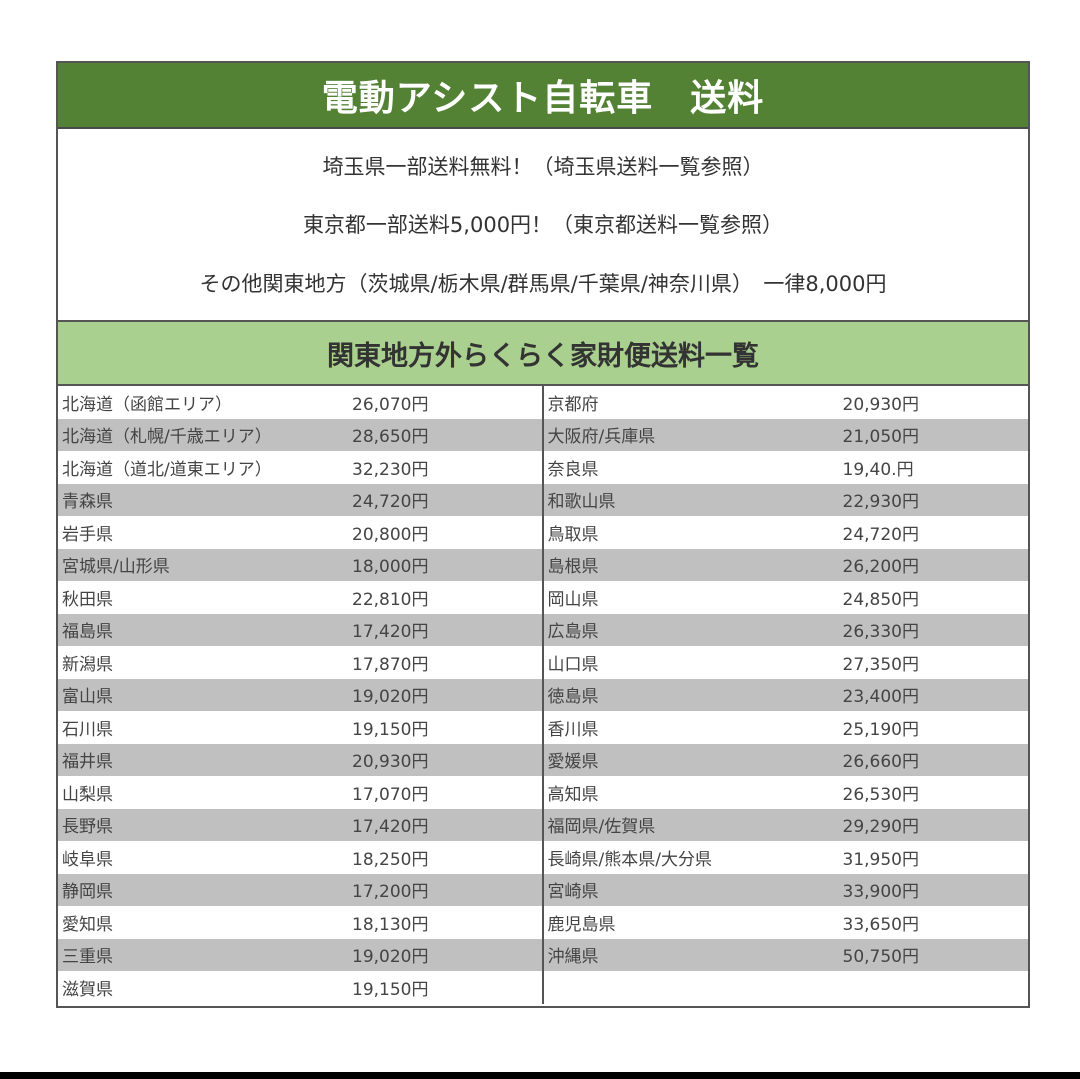  I want to click on region-name: 徳島県, so click(573, 697).